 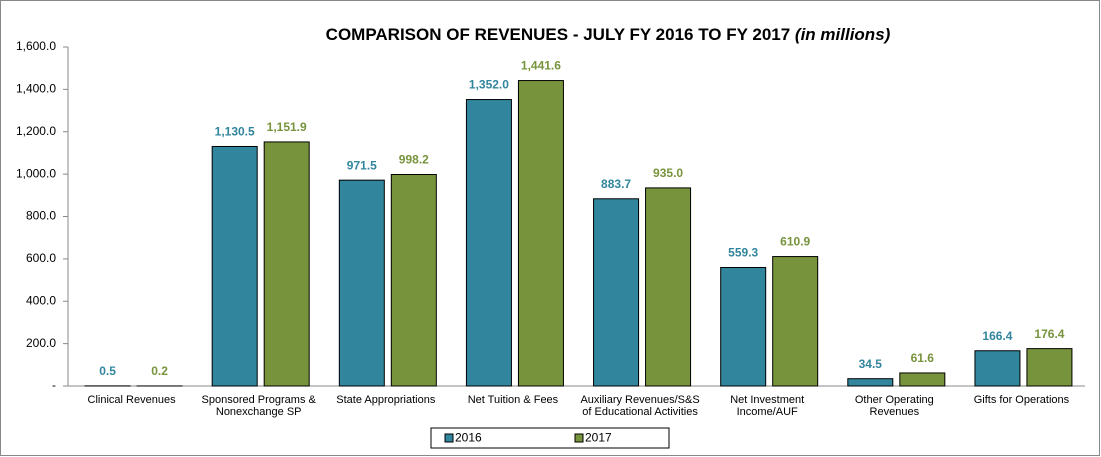 I want to click on title-units: (in millions), so click(x=843, y=34).